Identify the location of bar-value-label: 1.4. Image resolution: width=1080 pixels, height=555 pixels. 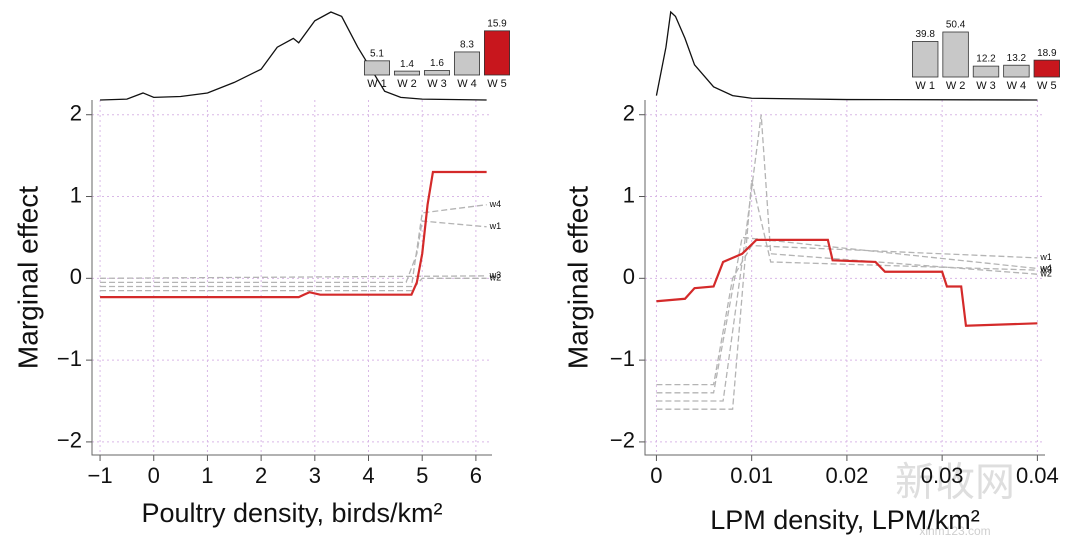
(407, 64).